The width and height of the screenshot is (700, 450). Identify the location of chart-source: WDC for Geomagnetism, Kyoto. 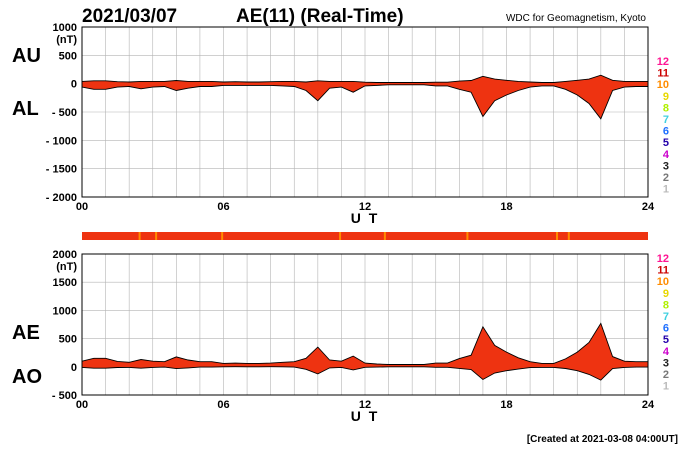
(576, 18).